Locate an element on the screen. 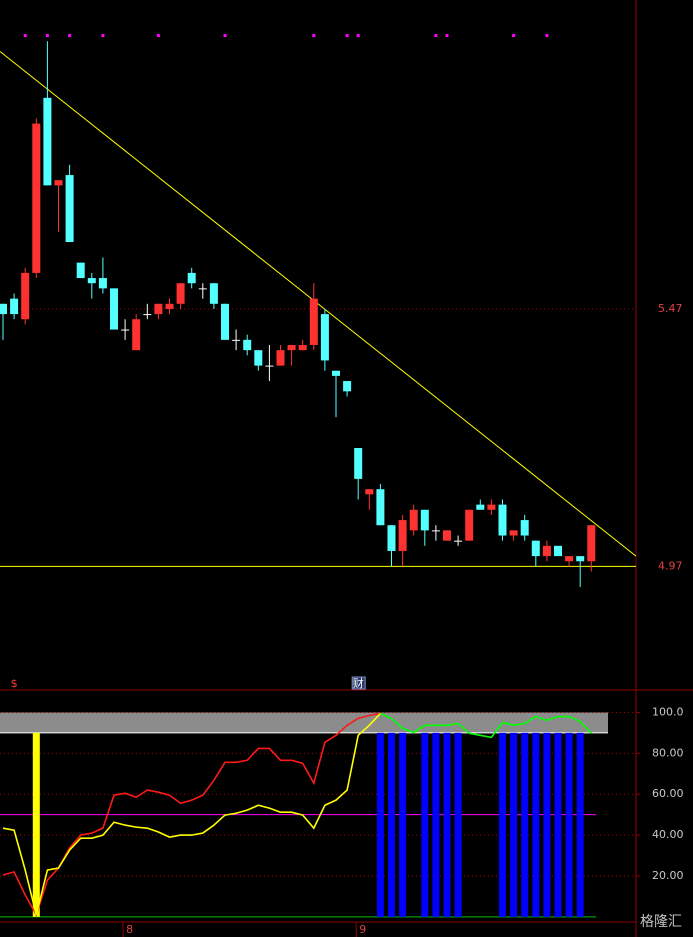 The height and width of the screenshot is (937, 693). x-tick-label: 8 is located at coordinates (129, 929).